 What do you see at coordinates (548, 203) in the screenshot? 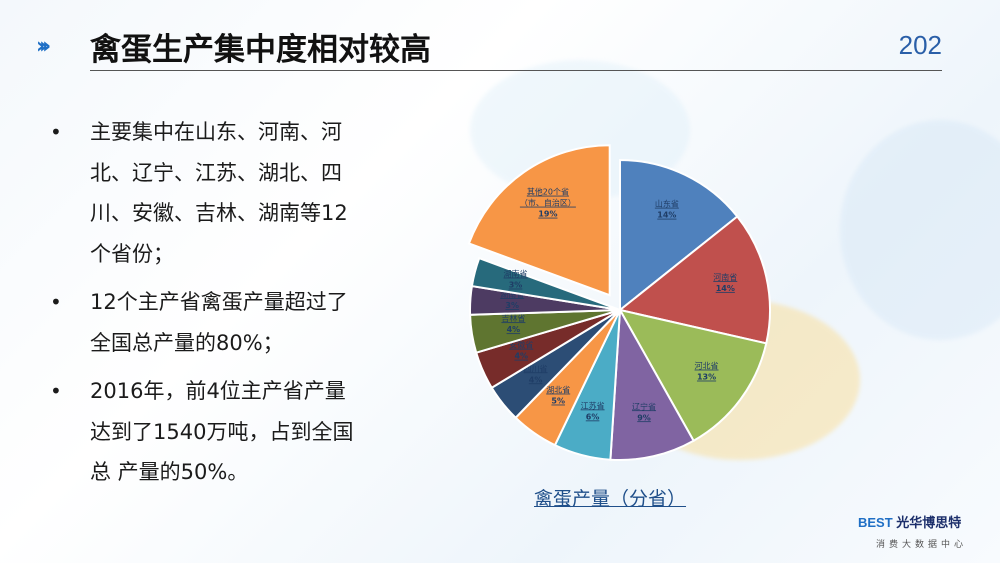
I see `pie-slice-label: 其他20个省（市、自治区） 19%` at bounding box center [548, 203].